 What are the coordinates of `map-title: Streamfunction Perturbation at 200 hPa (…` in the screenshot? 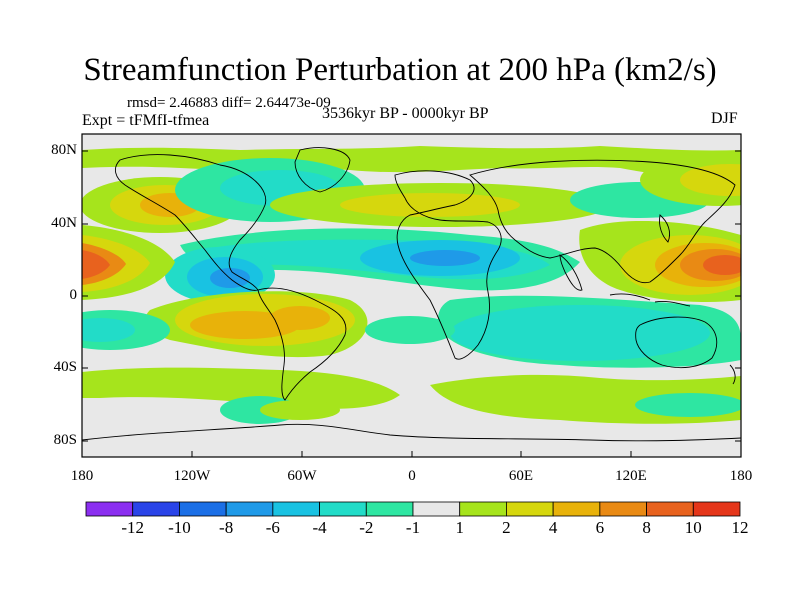 It's located at (400, 70).